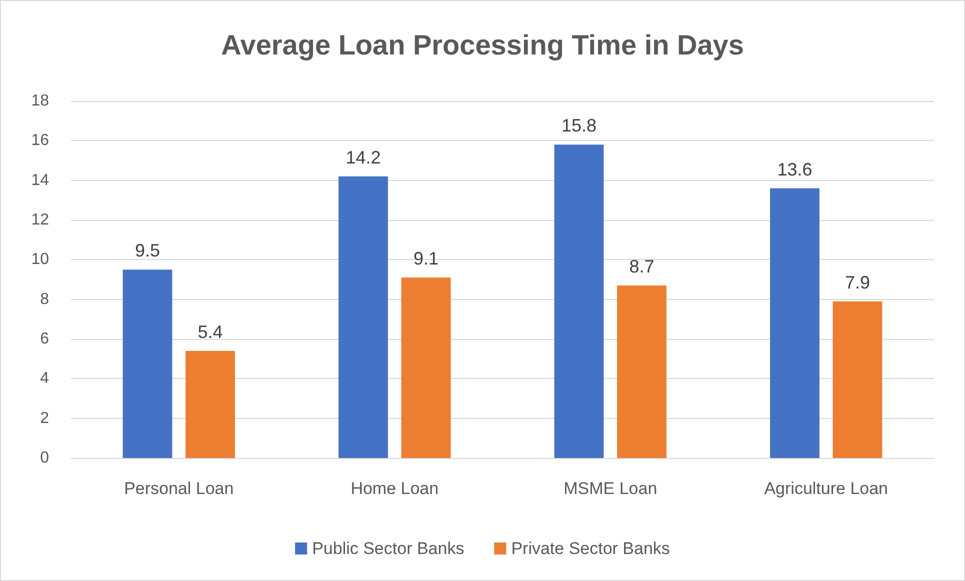 Image resolution: width=965 pixels, height=581 pixels. I want to click on data-label: 9.1, so click(426, 258).